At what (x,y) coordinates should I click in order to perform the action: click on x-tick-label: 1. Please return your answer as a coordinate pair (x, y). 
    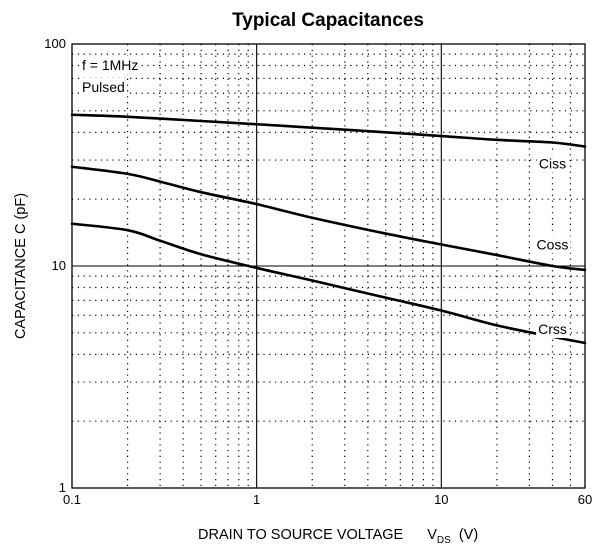
    Looking at the image, I should click on (256, 499).